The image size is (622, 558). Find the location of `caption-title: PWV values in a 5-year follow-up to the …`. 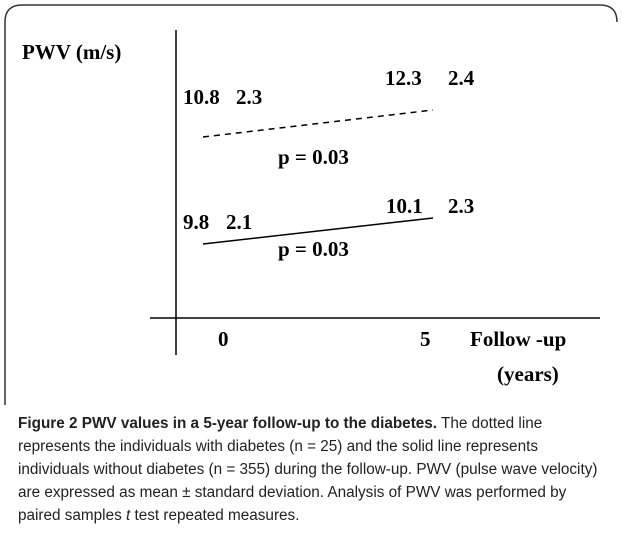

caption-title: PWV values in a 5-year follow-up to the … is located at coordinates (259, 423).